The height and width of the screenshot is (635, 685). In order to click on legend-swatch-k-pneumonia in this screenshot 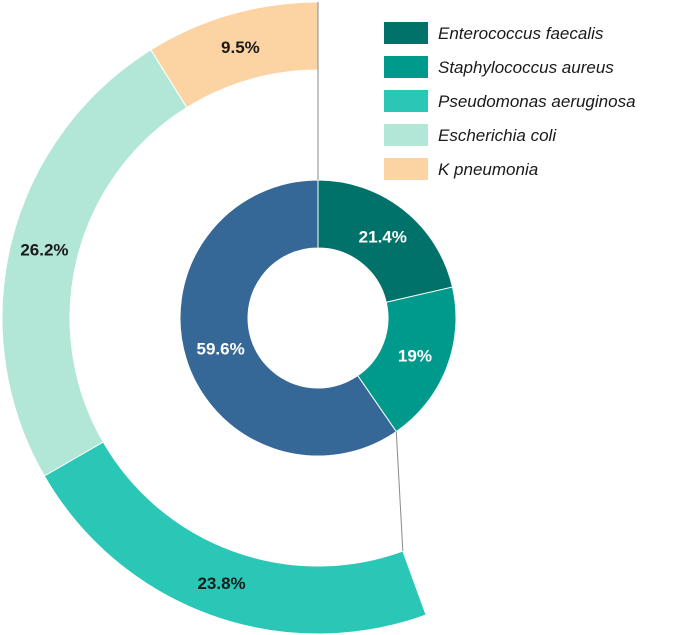, I will do `click(406, 169)`.